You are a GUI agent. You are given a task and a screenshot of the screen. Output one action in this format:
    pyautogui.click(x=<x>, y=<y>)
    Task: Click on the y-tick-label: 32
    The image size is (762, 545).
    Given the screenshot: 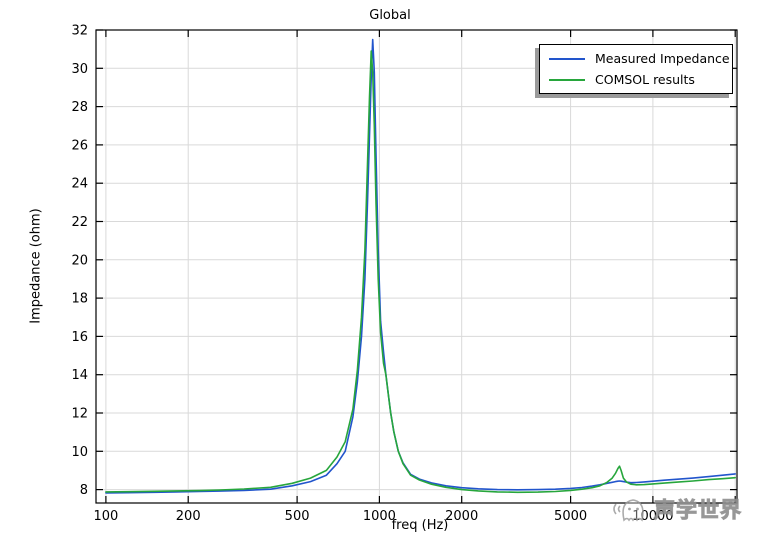 What is the action you would take?
    pyautogui.click(x=79, y=31)
    